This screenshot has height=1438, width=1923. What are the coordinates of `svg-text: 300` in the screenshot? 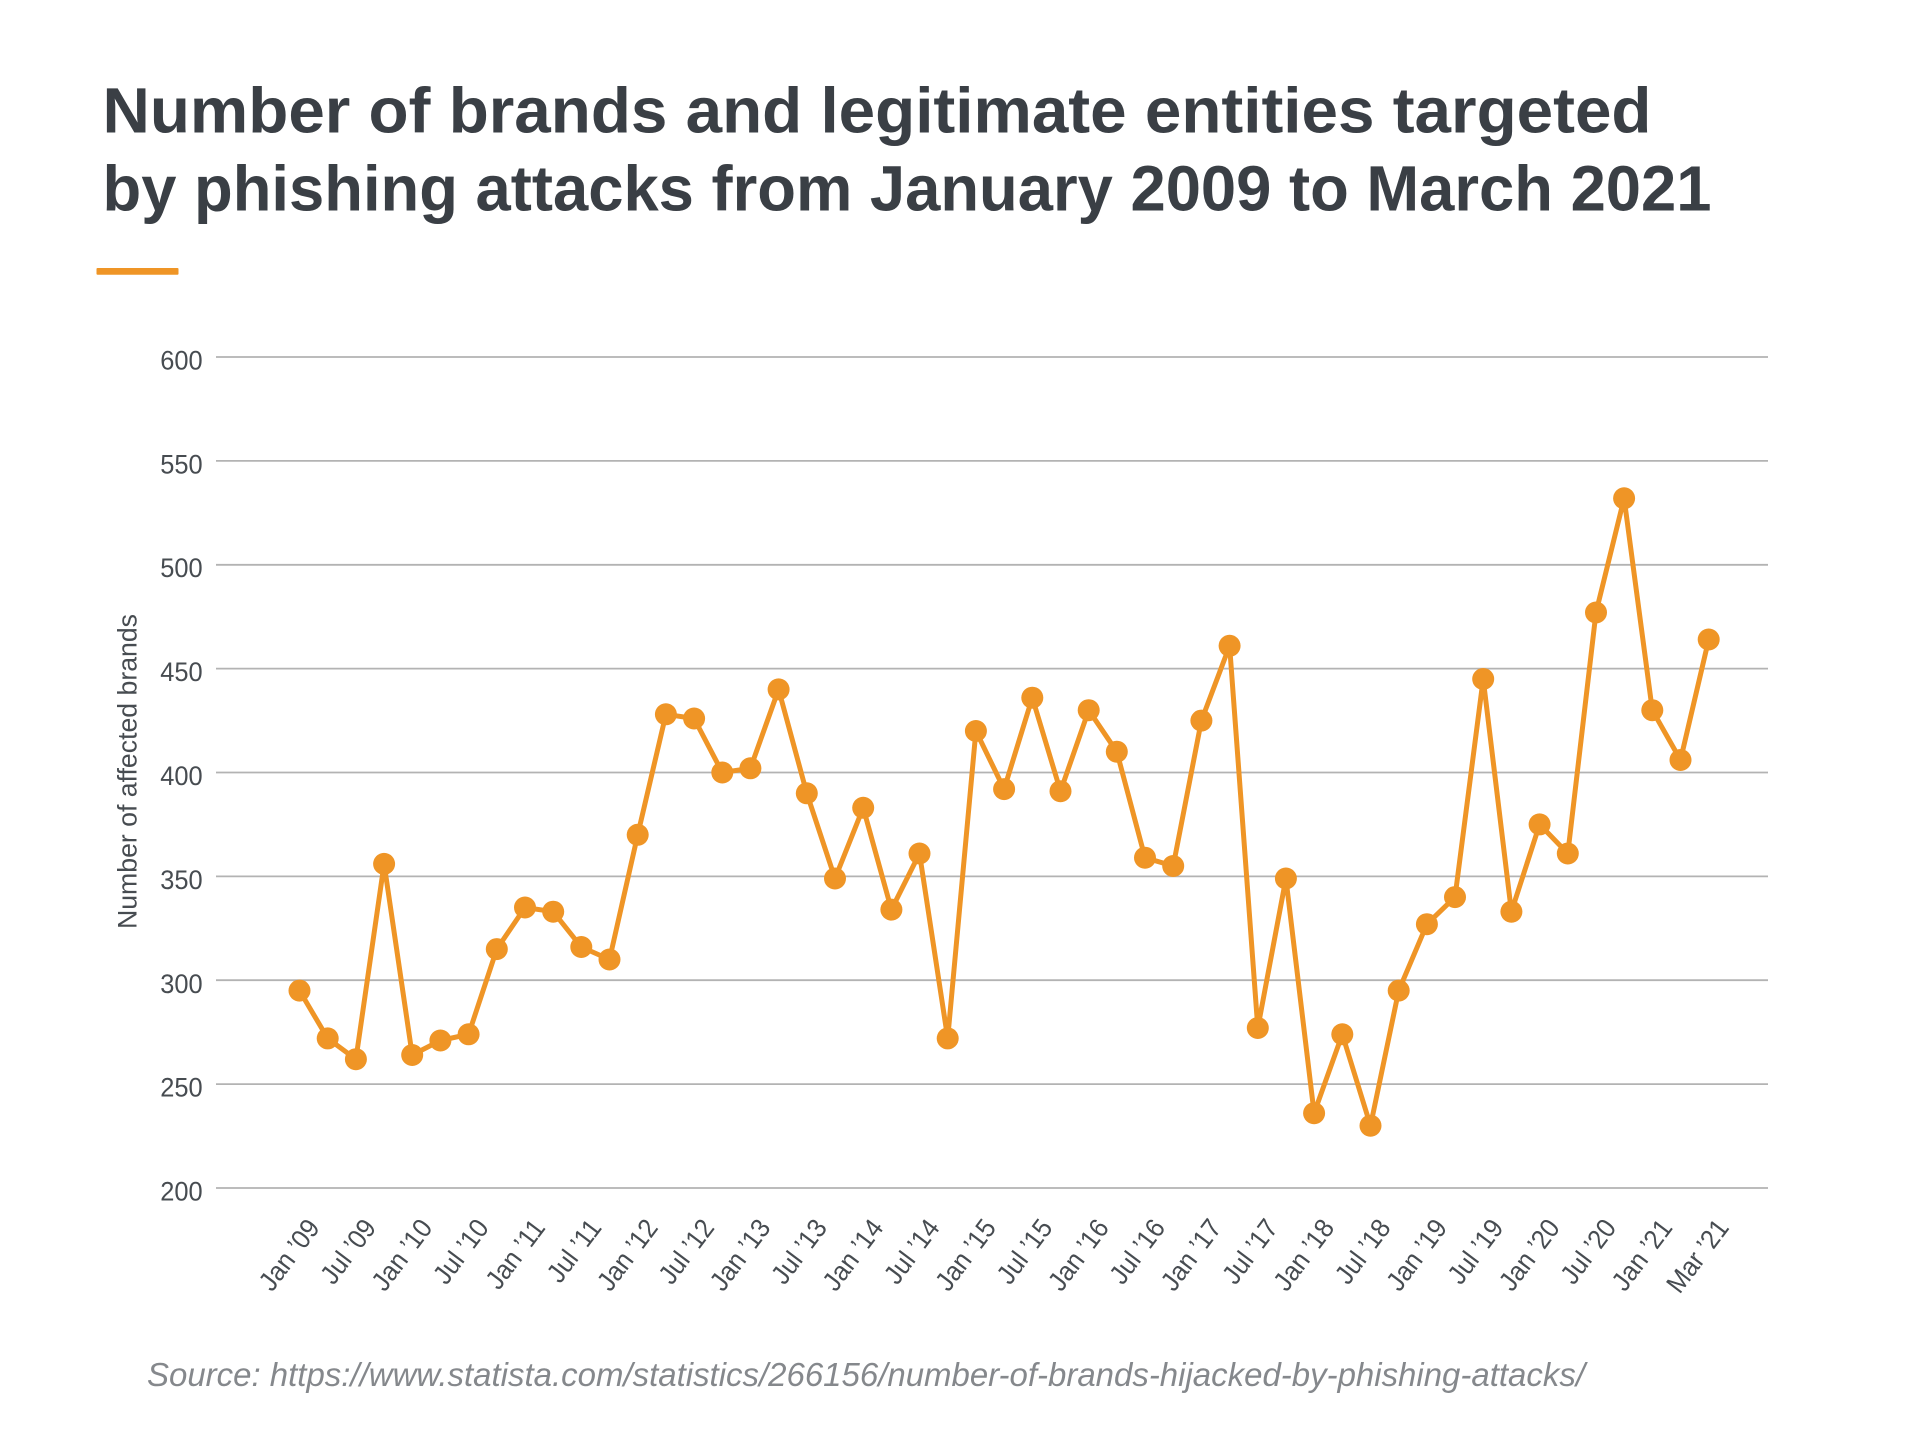 It's located at (181, 984).